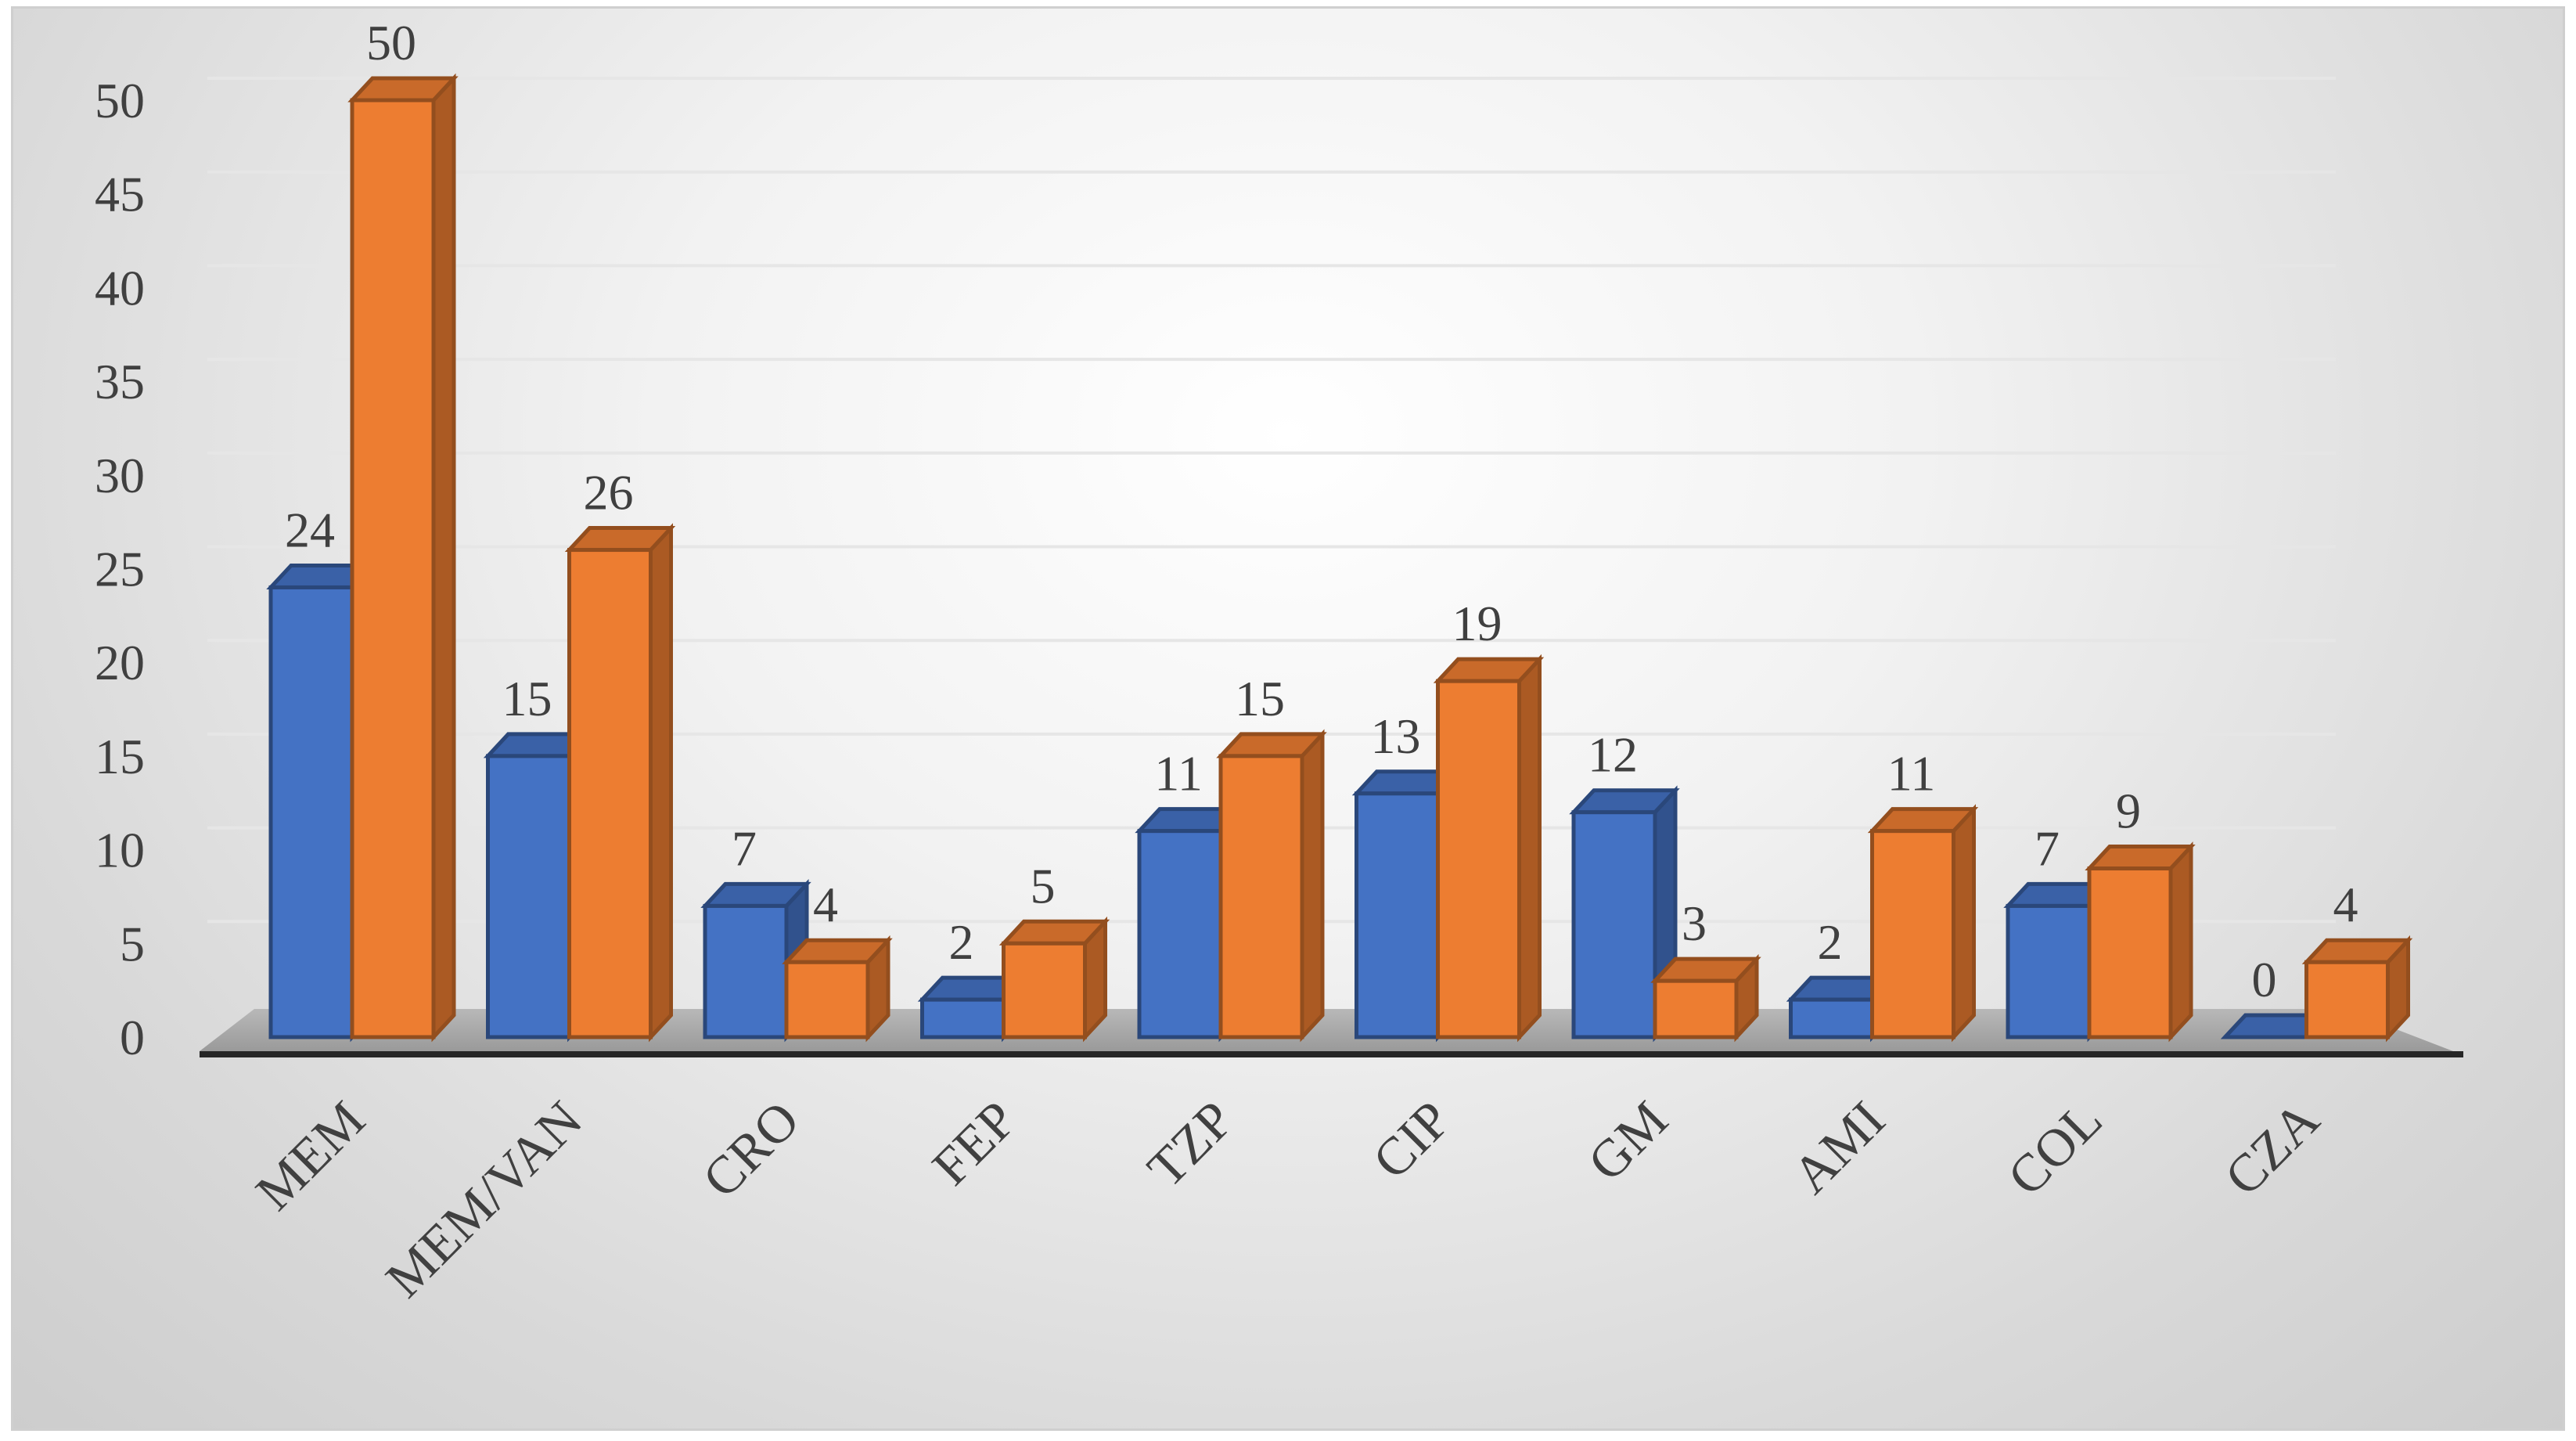 This screenshot has height=1441, width=2576. I want to click on data-label: 13, so click(1396, 736).